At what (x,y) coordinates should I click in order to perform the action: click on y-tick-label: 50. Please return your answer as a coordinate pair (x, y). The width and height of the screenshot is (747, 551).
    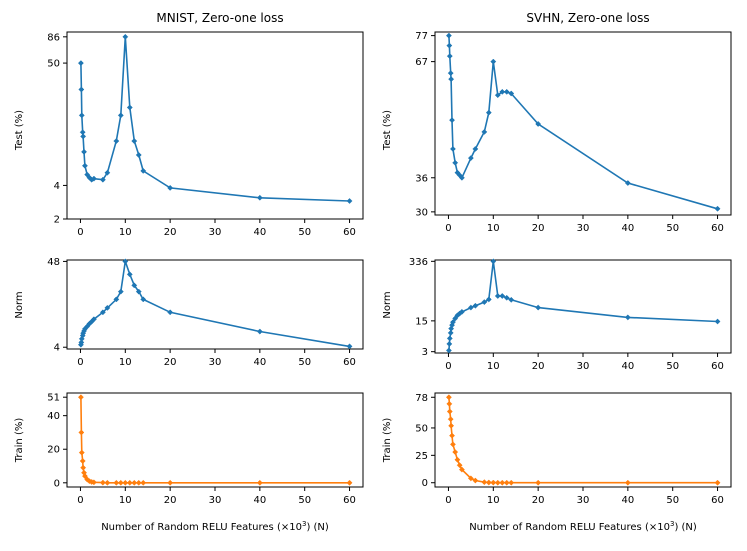
    Looking at the image, I should click on (421, 428).